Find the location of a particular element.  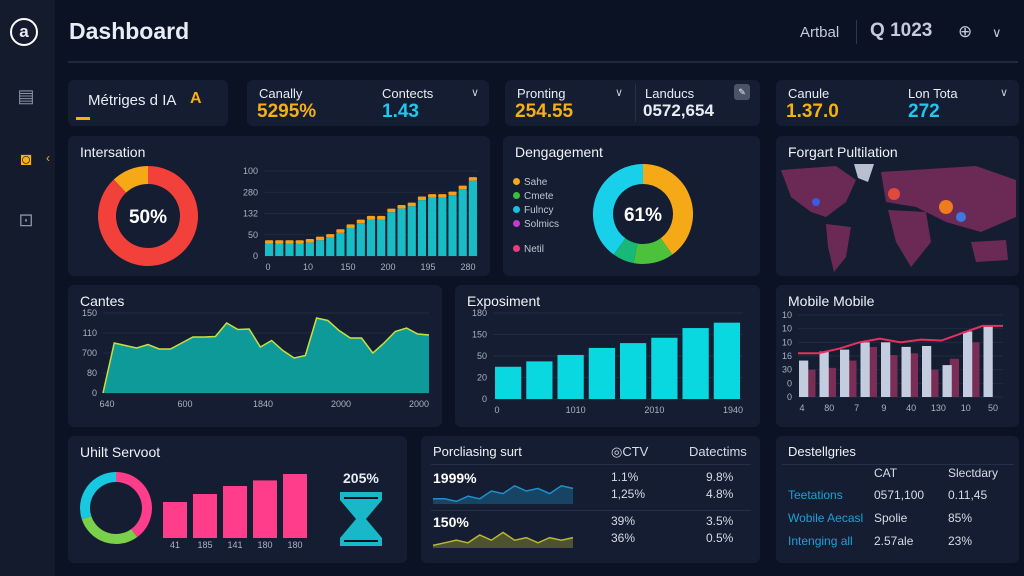

servoot-percent: 205% is located at coordinates (361, 478).